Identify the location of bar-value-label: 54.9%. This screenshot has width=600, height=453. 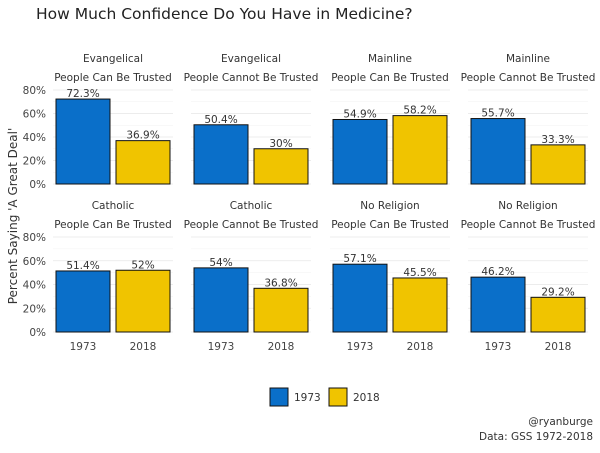
(359, 114).